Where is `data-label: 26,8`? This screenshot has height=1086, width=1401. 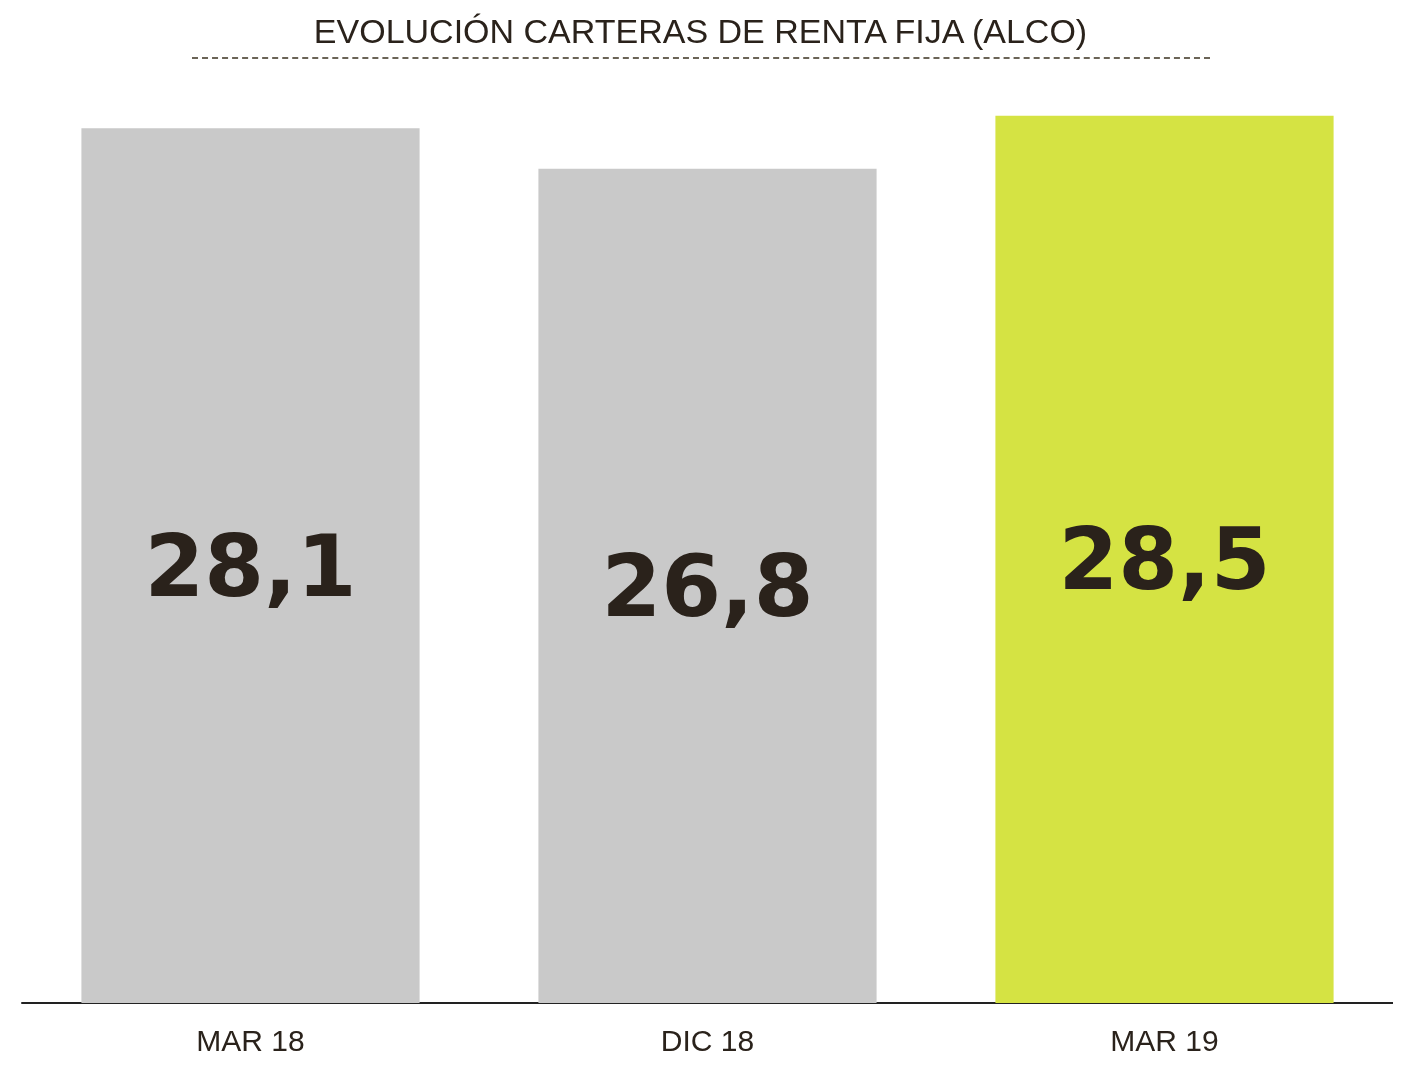
data-label: 26,8 is located at coordinates (707, 585).